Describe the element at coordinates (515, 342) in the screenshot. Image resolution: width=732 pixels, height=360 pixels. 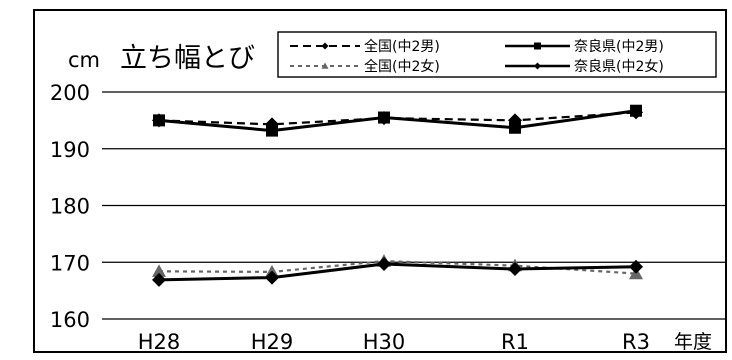
I see `x-tick-label: R1` at that location.